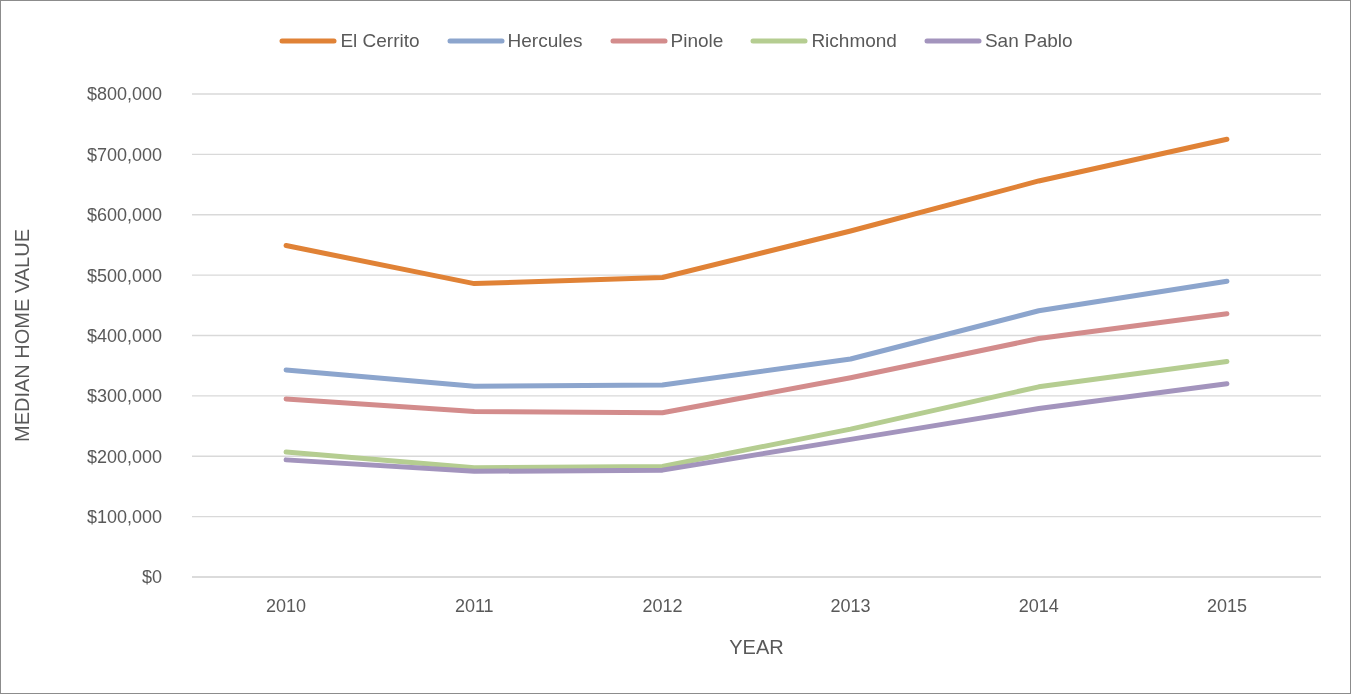 The width and height of the screenshot is (1351, 694). What do you see at coordinates (151, 577) in the screenshot?
I see `y-tick-label: $0` at bounding box center [151, 577].